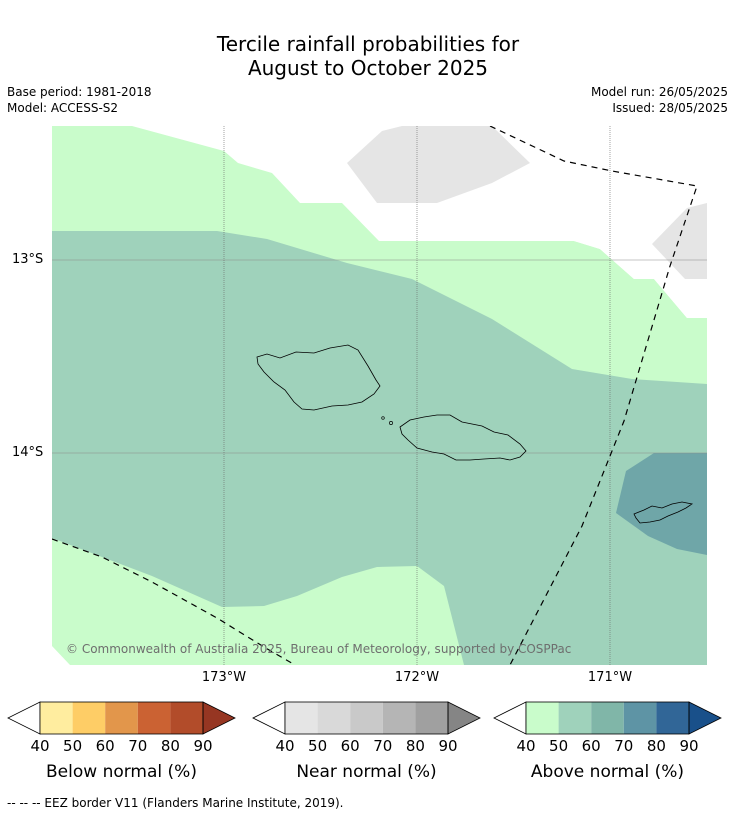 Image resolution: width=736 pixels, height=816 pixels. What do you see at coordinates (391, 423) in the screenshot?
I see `islet-manono` at bounding box center [391, 423].